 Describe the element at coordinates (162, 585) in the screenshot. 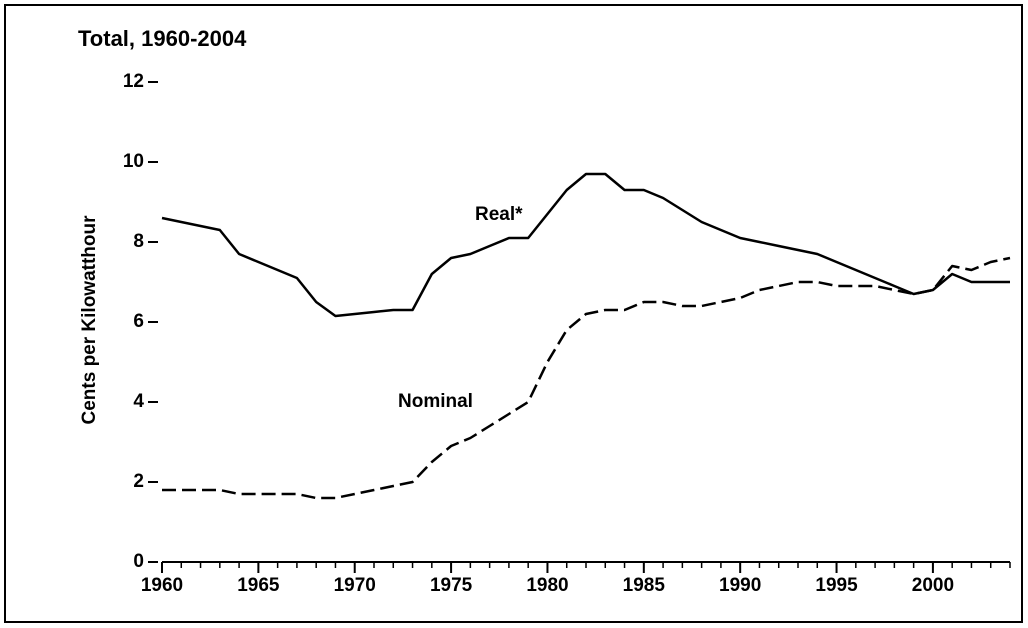

I see `x-tick-label: 1960` at that location.